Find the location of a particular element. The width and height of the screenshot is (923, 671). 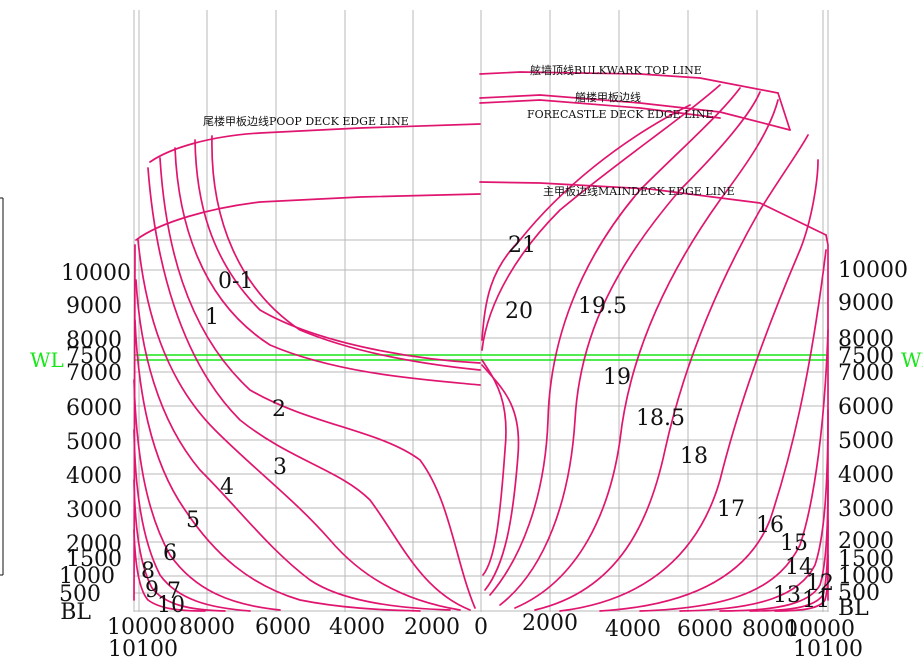

aft-station-curve-i is located at coordinates (207, 495).